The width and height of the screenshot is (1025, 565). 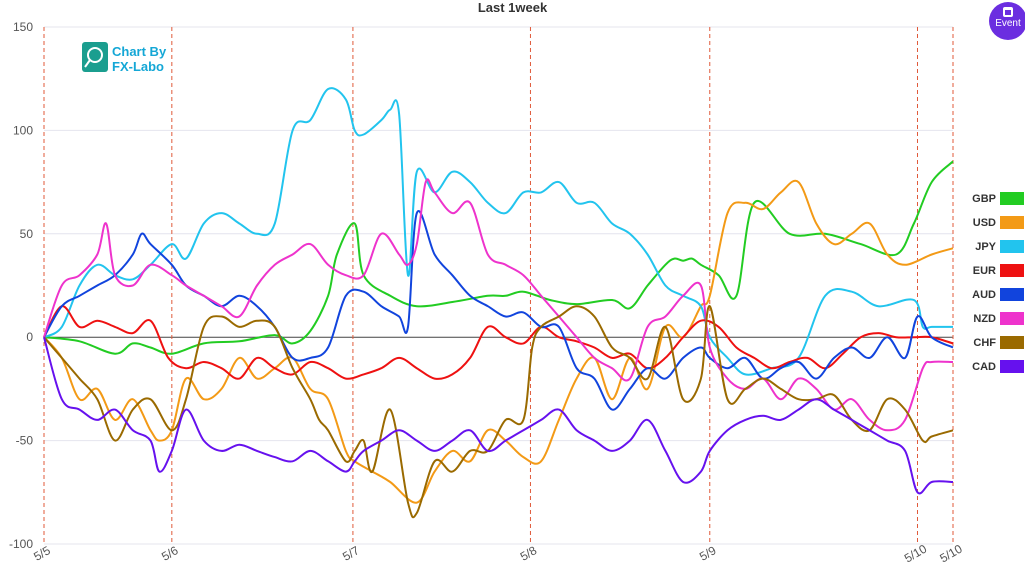 What do you see at coordinates (42, 553) in the screenshot?
I see `x-tick-label: 5/5` at bounding box center [42, 553].